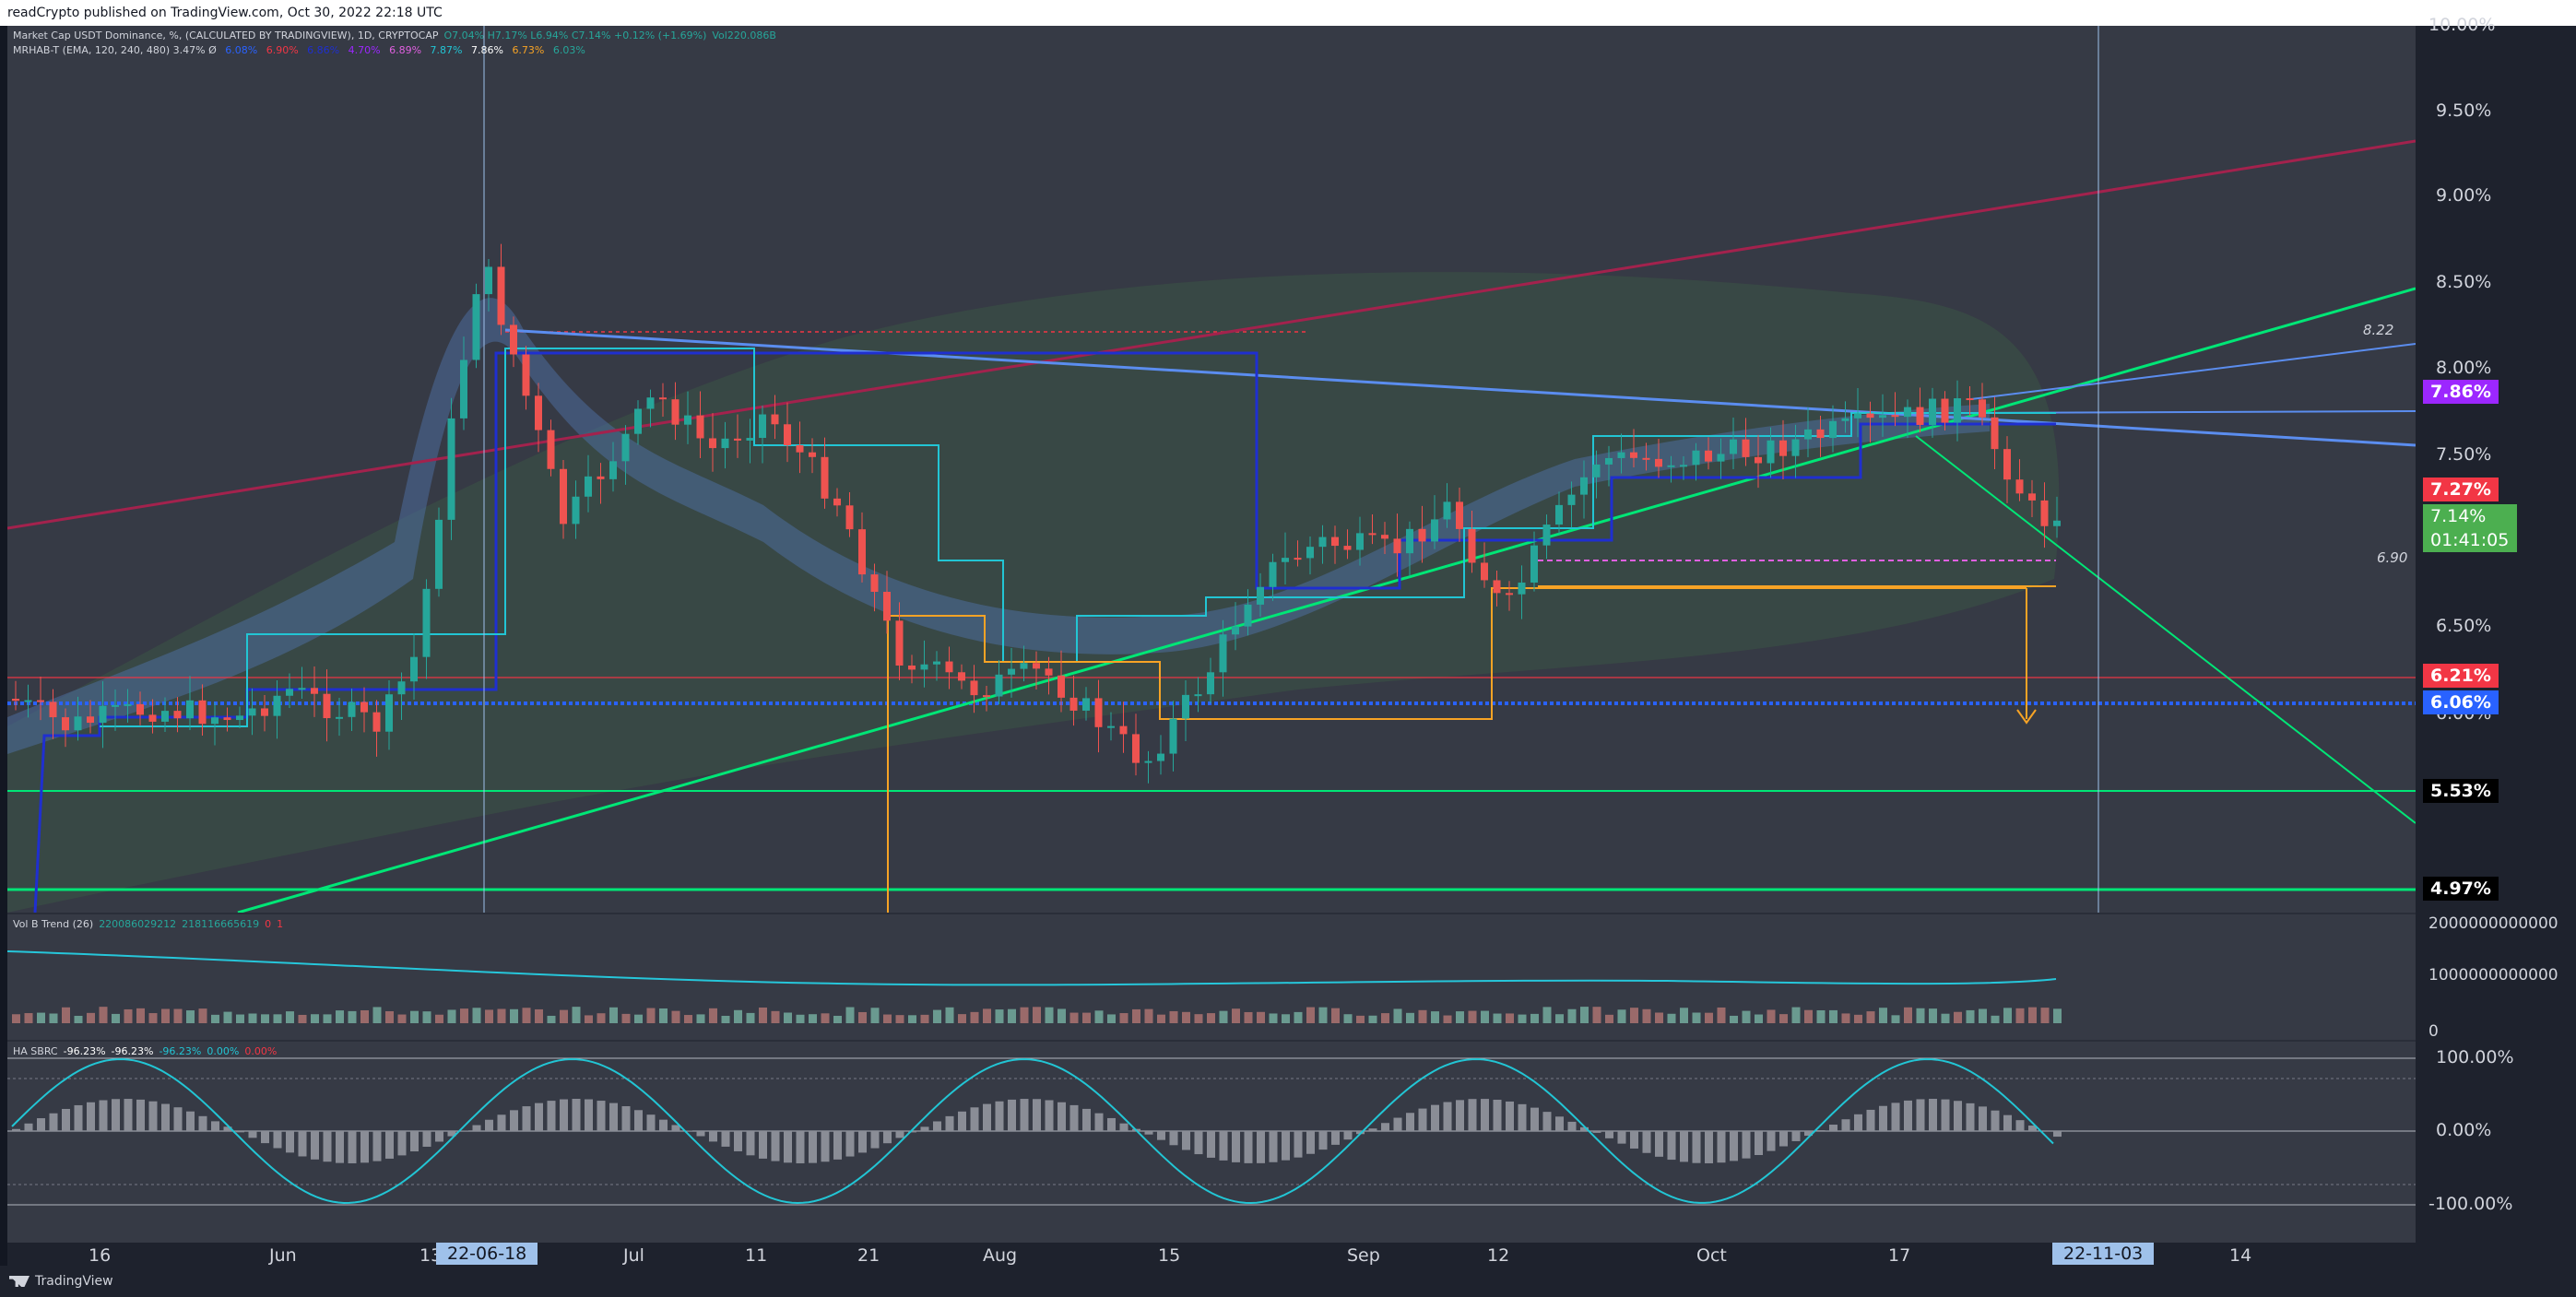 The width and height of the screenshot is (2576, 1297). What do you see at coordinates (2470, 516) in the screenshot?
I see `price-badge-current: 7.14%` at bounding box center [2470, 516].